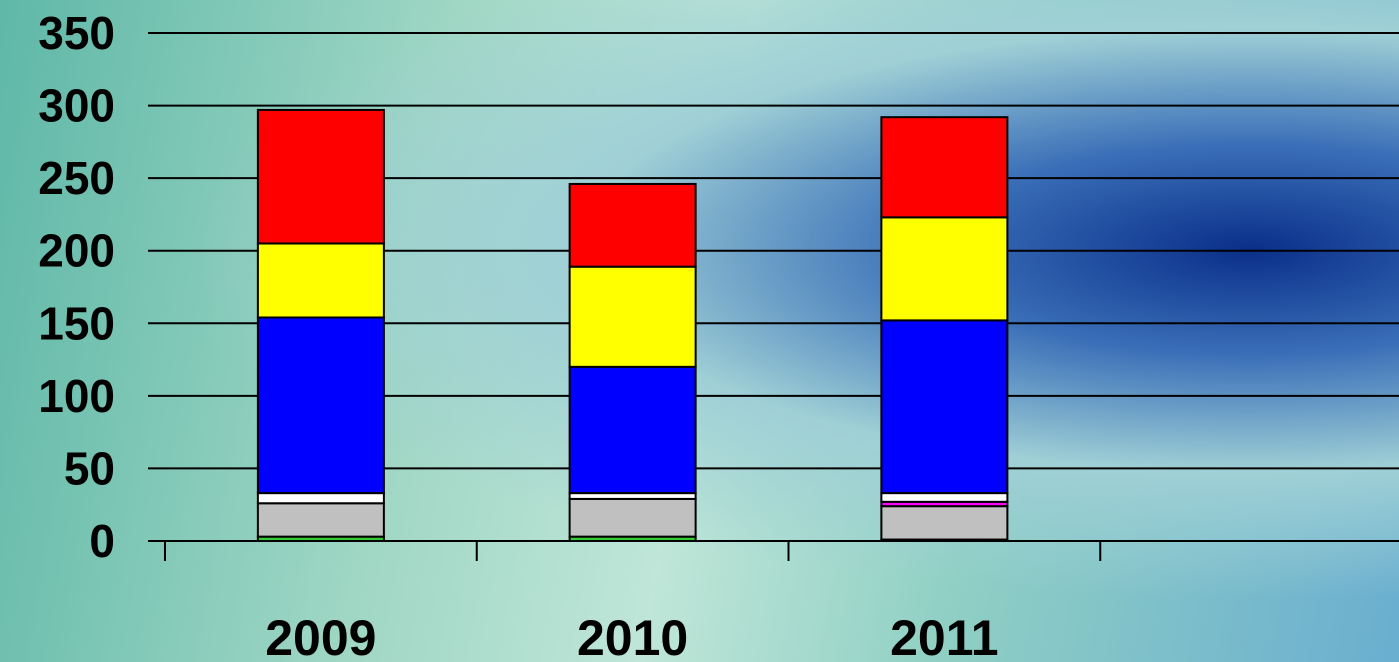 Image resolution: width=1399 pixels, height=662 pixels. What do you see at coordinates (76, 106) in the screenshot?
I see `y-tick-label: 300` at bounding box center [76, 106].